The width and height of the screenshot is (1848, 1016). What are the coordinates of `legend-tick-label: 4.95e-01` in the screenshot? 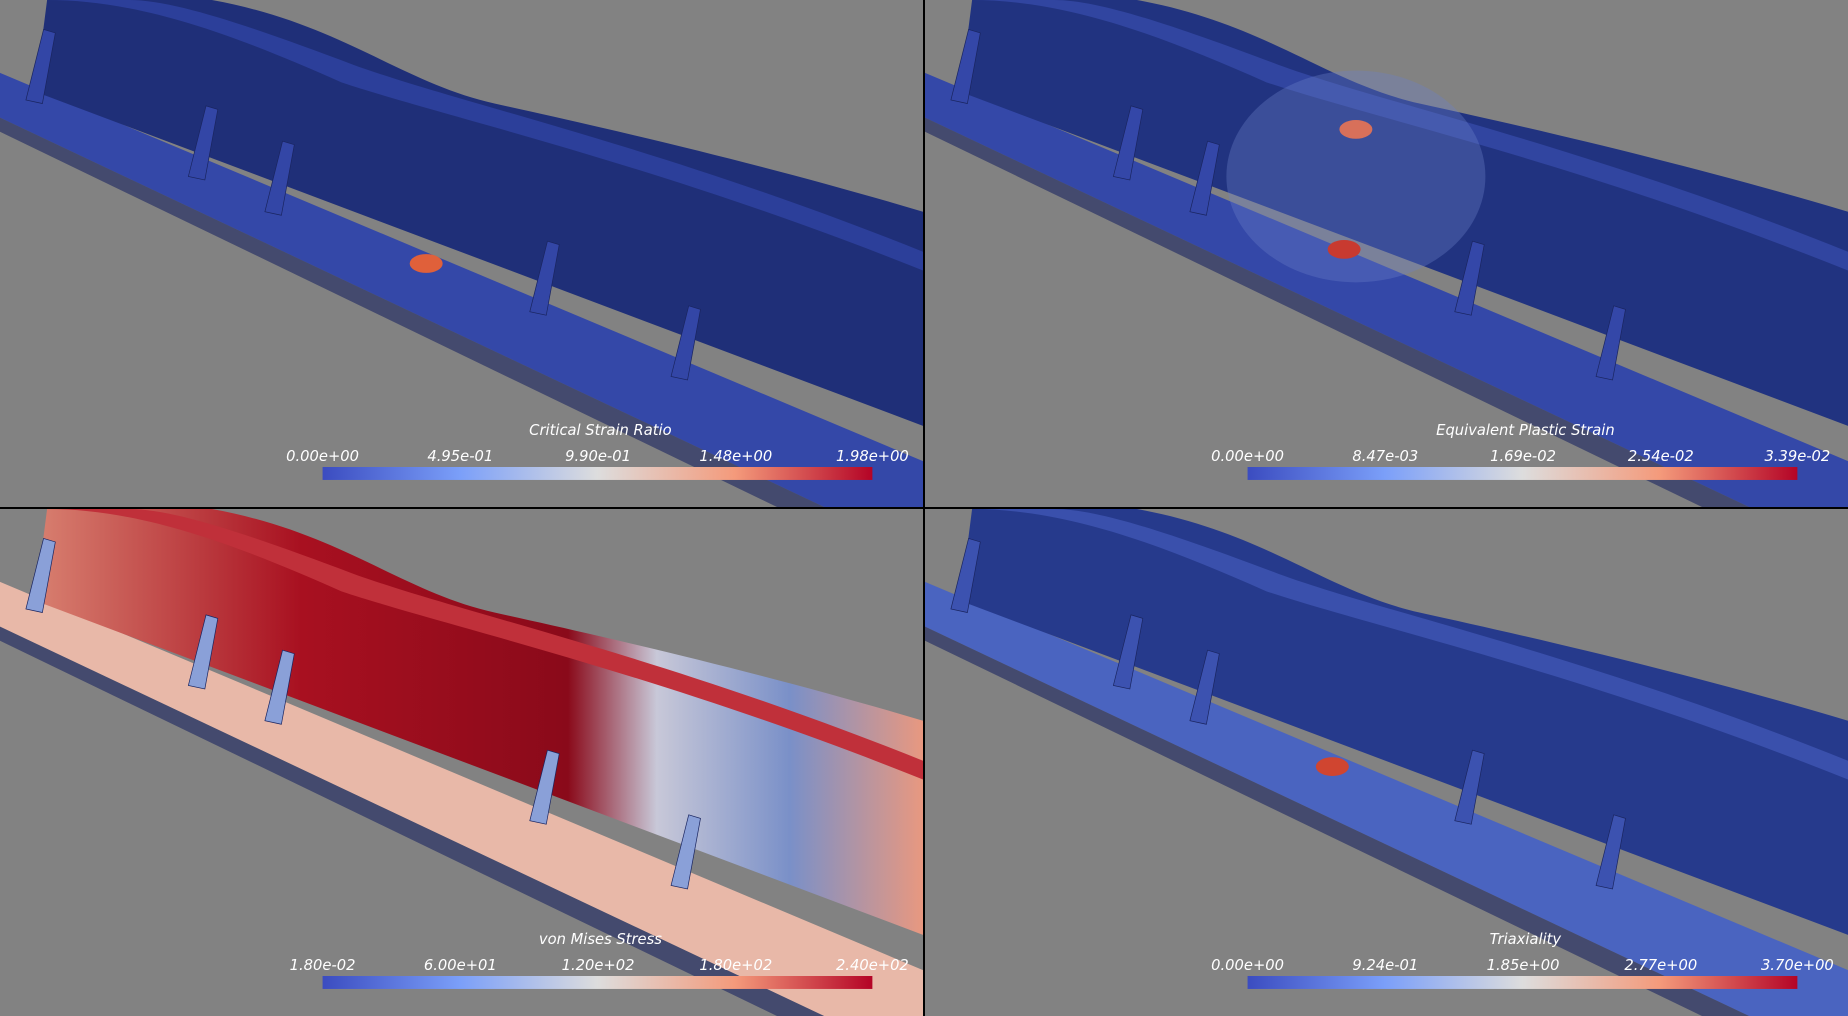 It's located at (460, 456).